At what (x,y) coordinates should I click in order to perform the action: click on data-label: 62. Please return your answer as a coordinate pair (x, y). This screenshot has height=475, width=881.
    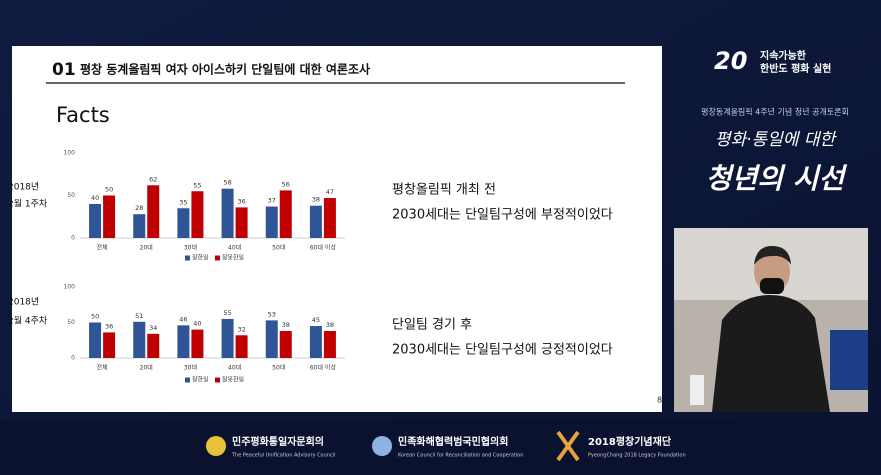
    Looking at the image, I should click on (153, 179).